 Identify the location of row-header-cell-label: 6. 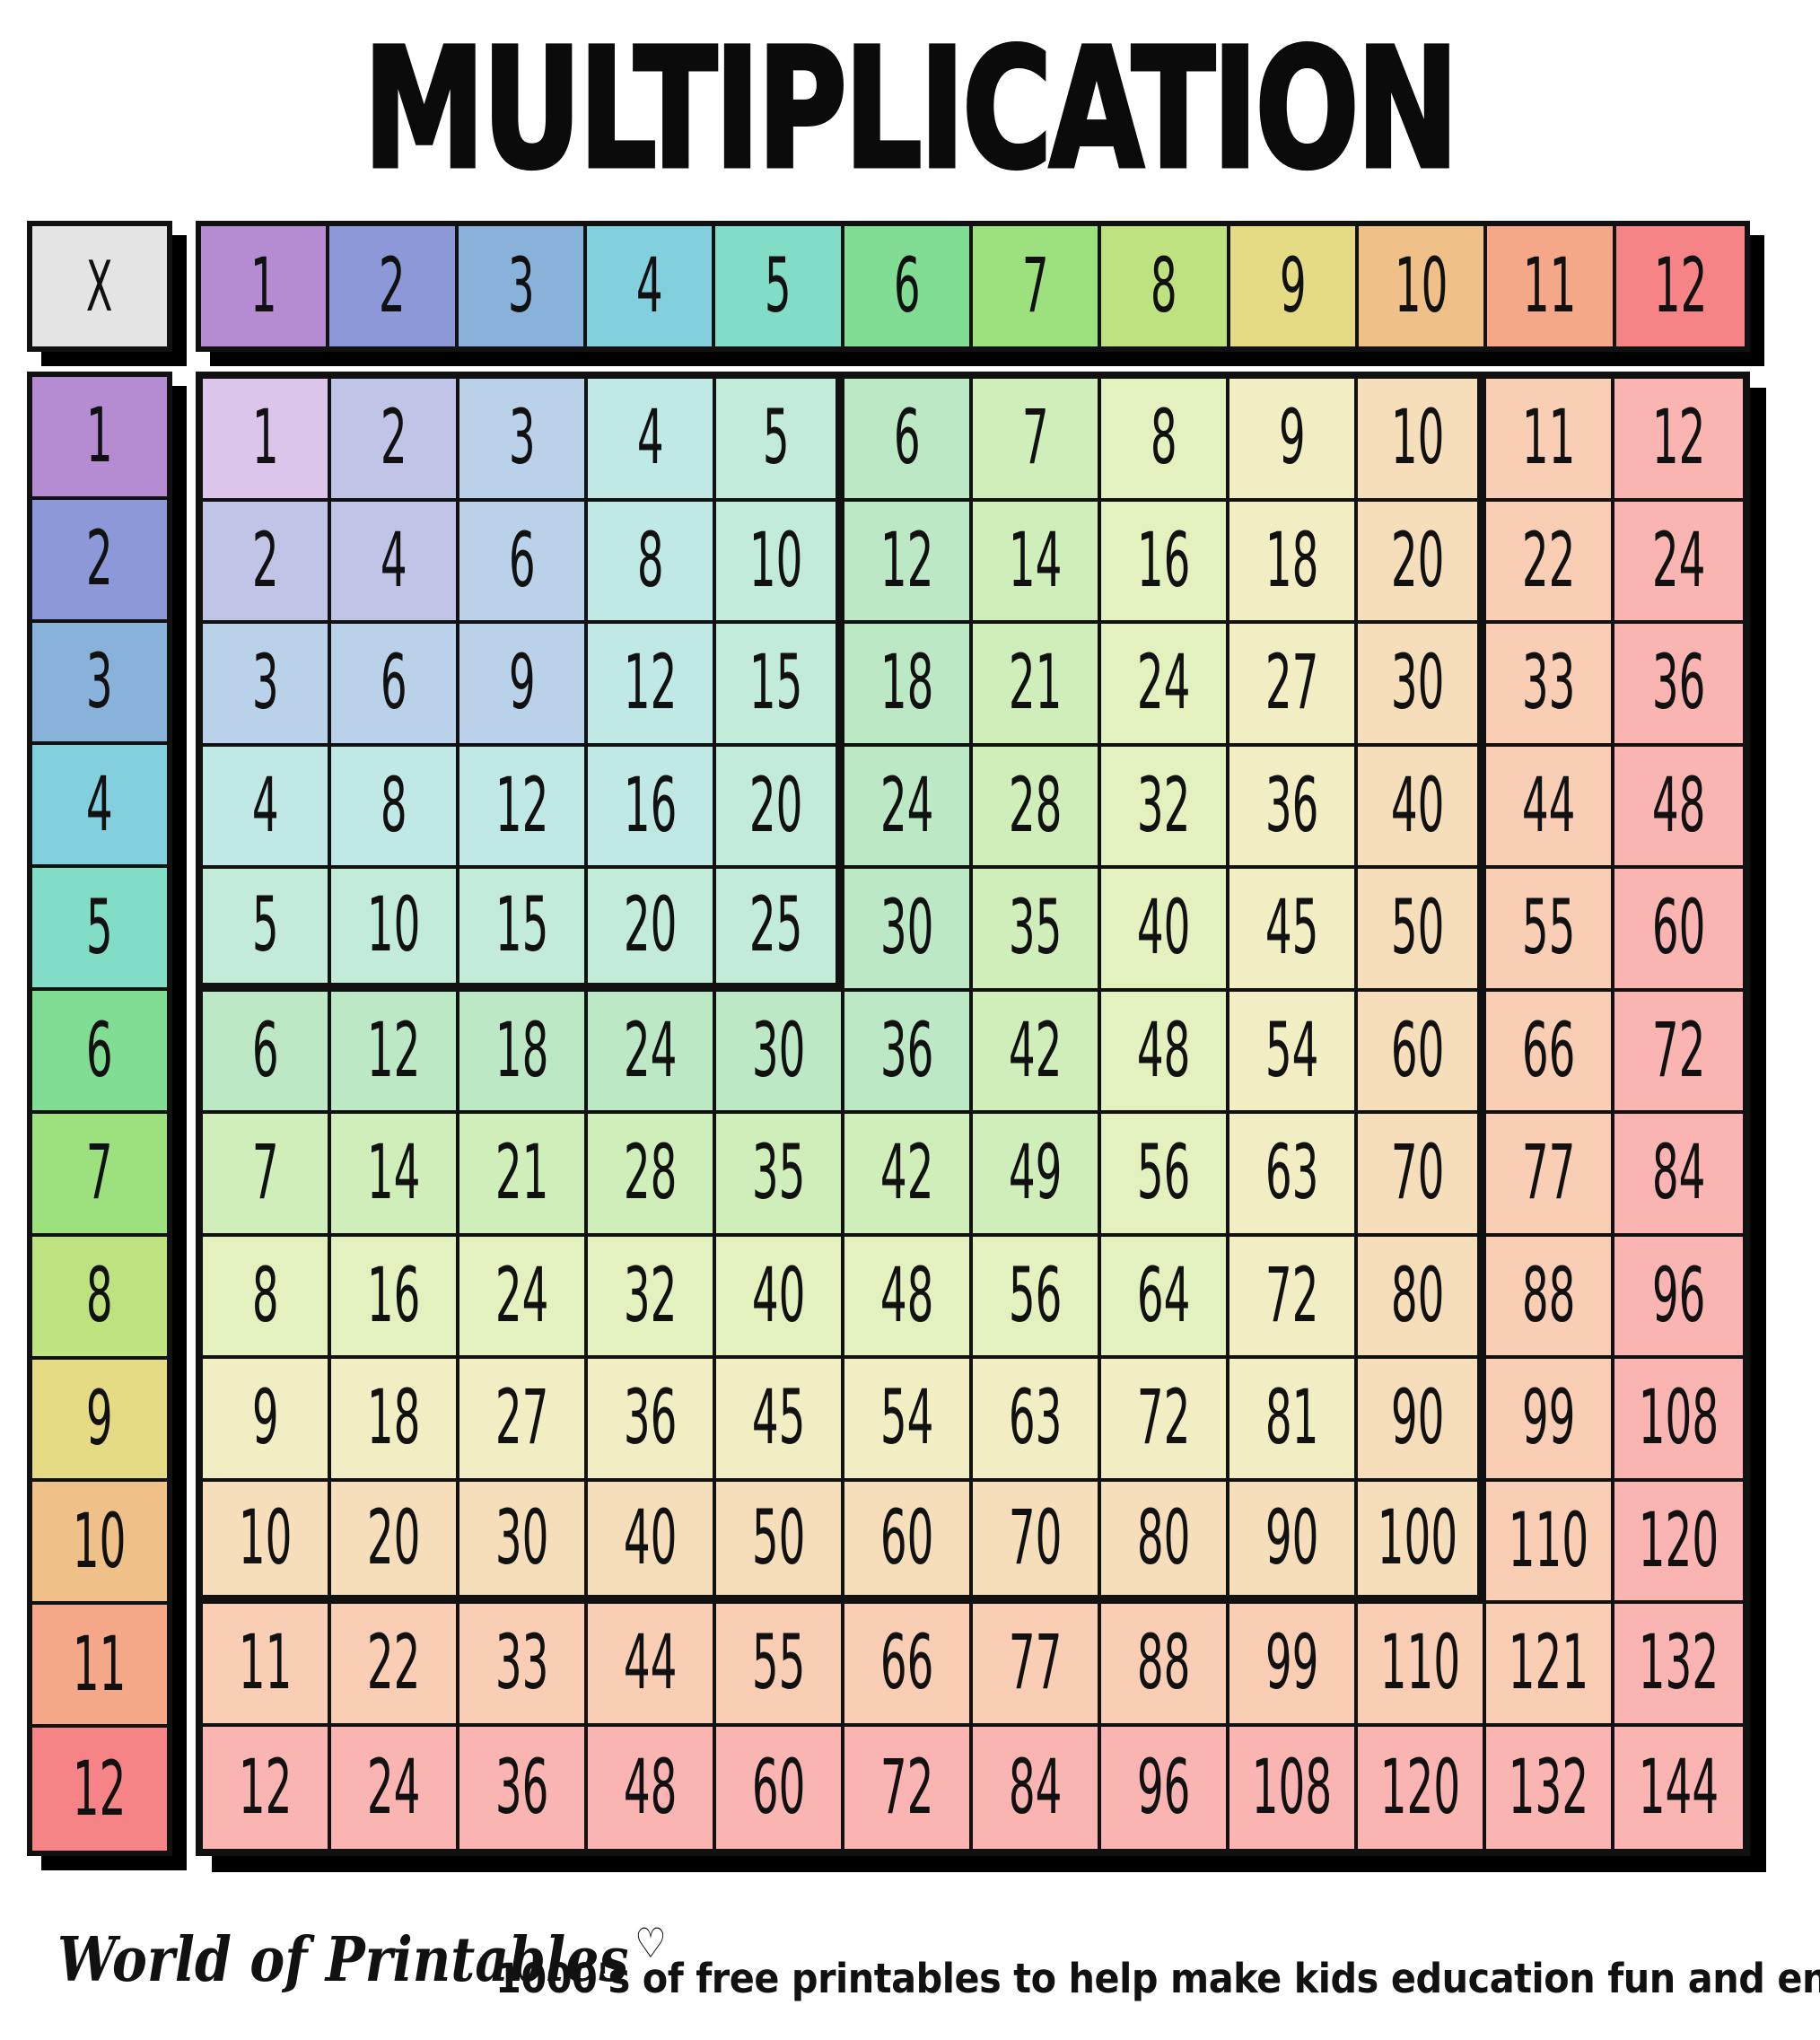
(100, 1050).